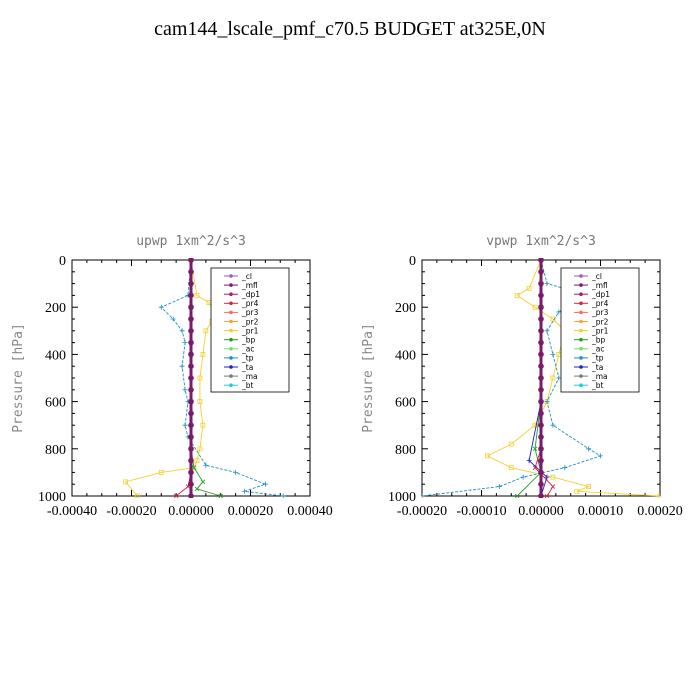  Describe the element at coordinates (55, 308) in the screenshot. I see `y-tick-label: 200` at that location.